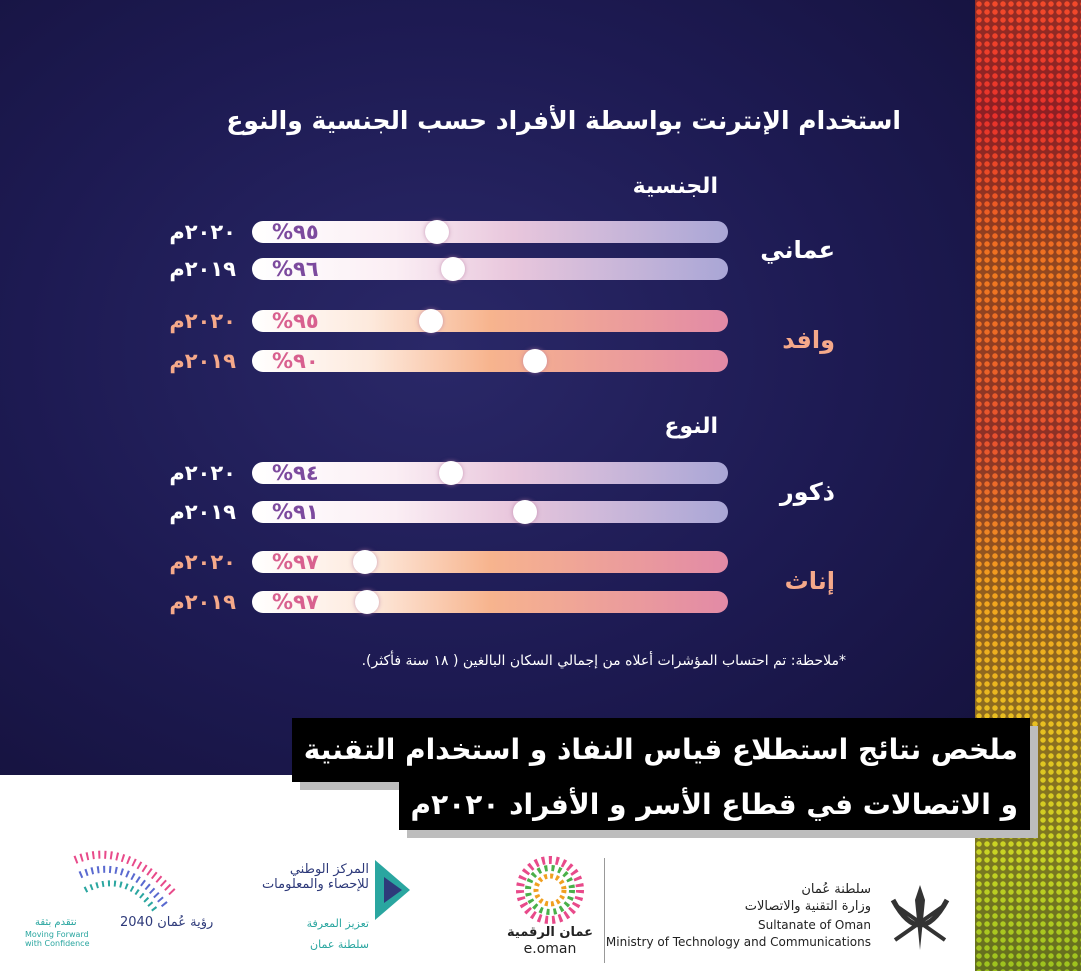 Image resolution: width=1081 pixels, height=971 pixels. Describe the element at coordinates (392, 890) in the screenshot. I see `ncsi-logo` at that location.